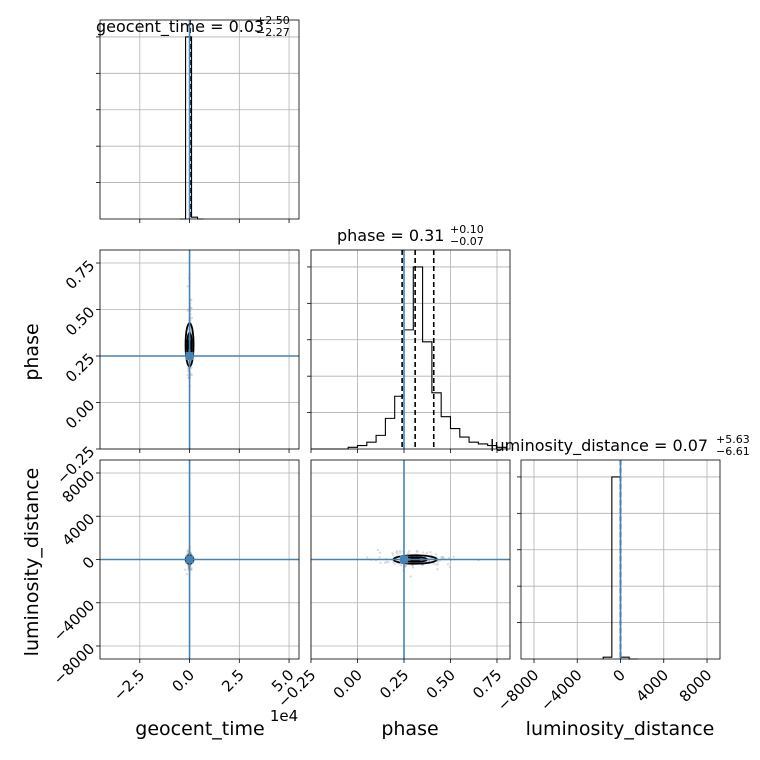  What do you see at coordinates (88, 562) in the screenshot?
I see `ytick-label: 0` at bounding box center [88, 562].